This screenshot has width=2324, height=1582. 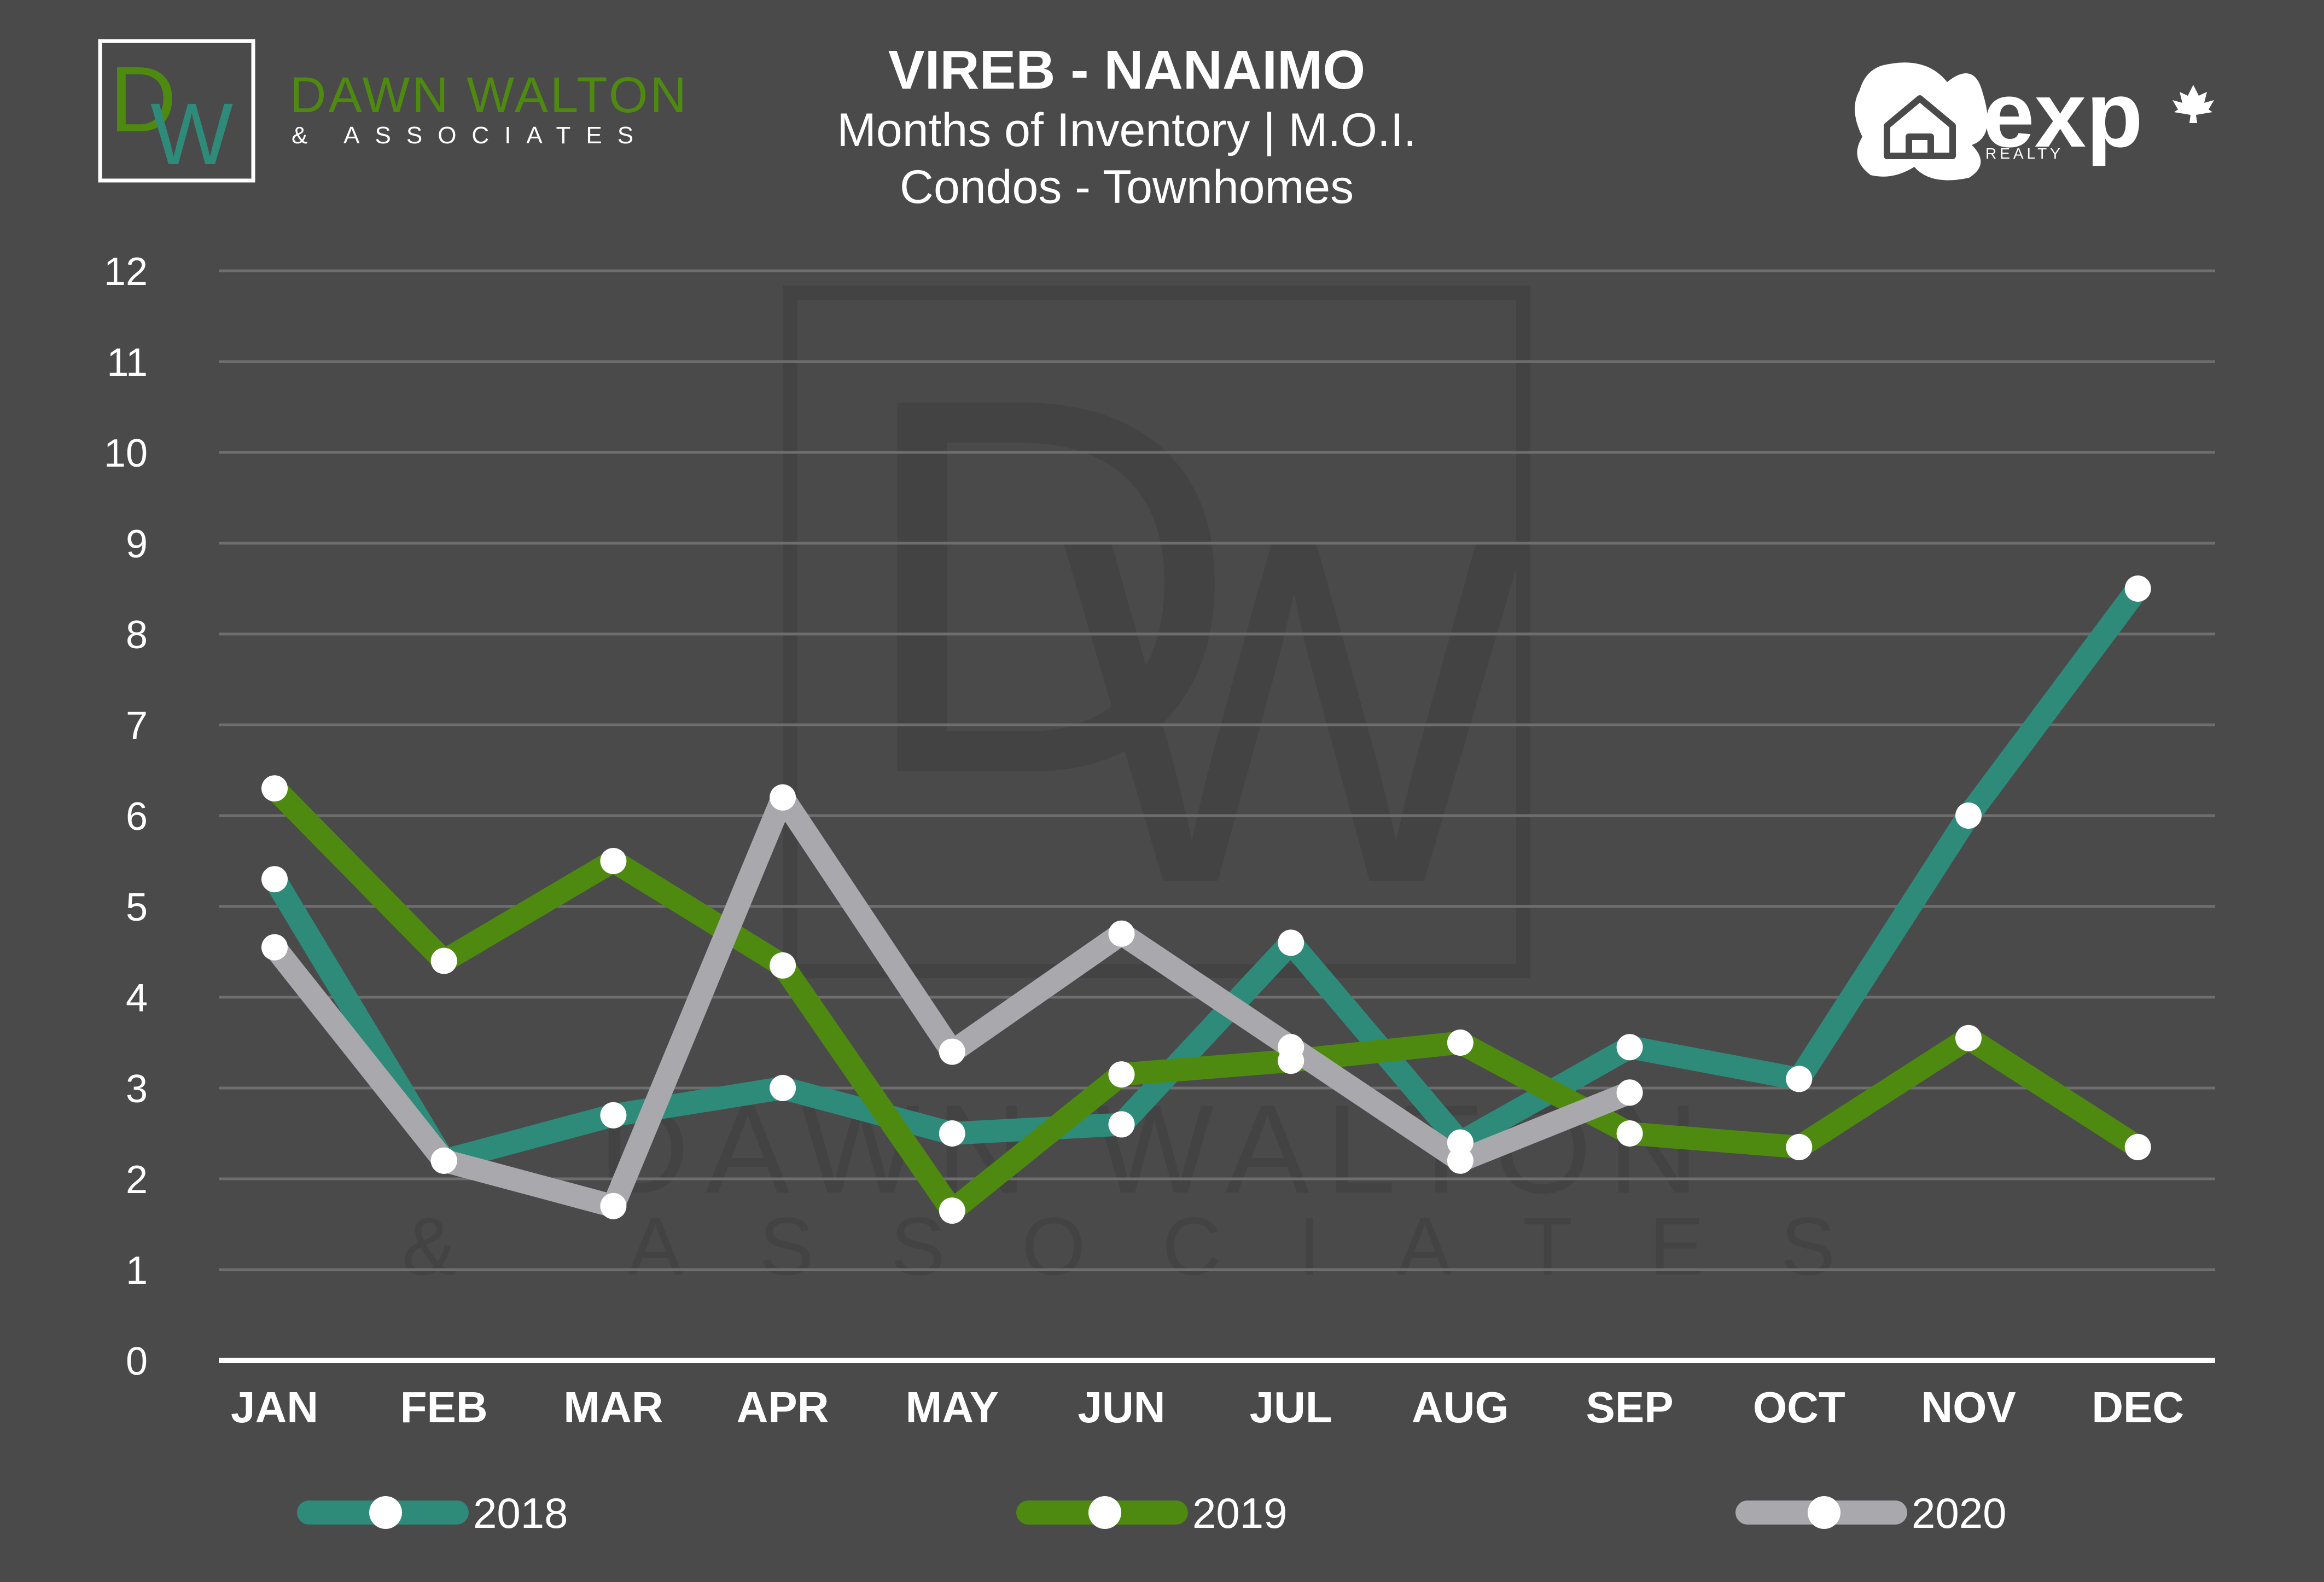 What do you see at coordinates (137, 1180) in the screenshot?
I see `y-tick-label: 2` at bounding box center [137, 1180].